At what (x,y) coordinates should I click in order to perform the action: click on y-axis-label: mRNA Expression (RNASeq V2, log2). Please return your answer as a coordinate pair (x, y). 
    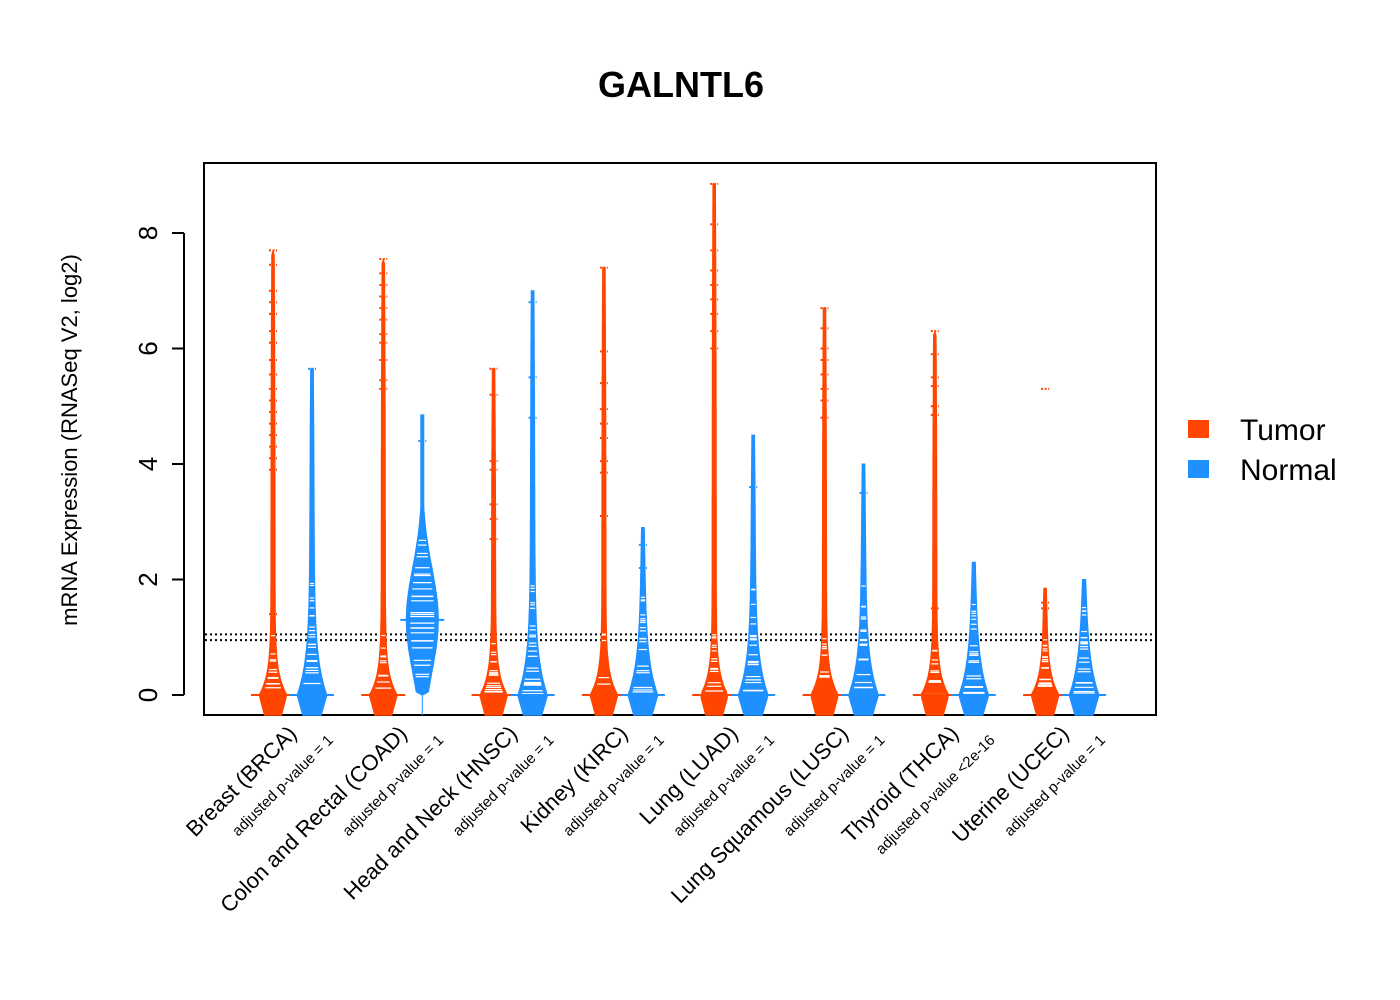
    Looking at the image, I should click on (69, 440).